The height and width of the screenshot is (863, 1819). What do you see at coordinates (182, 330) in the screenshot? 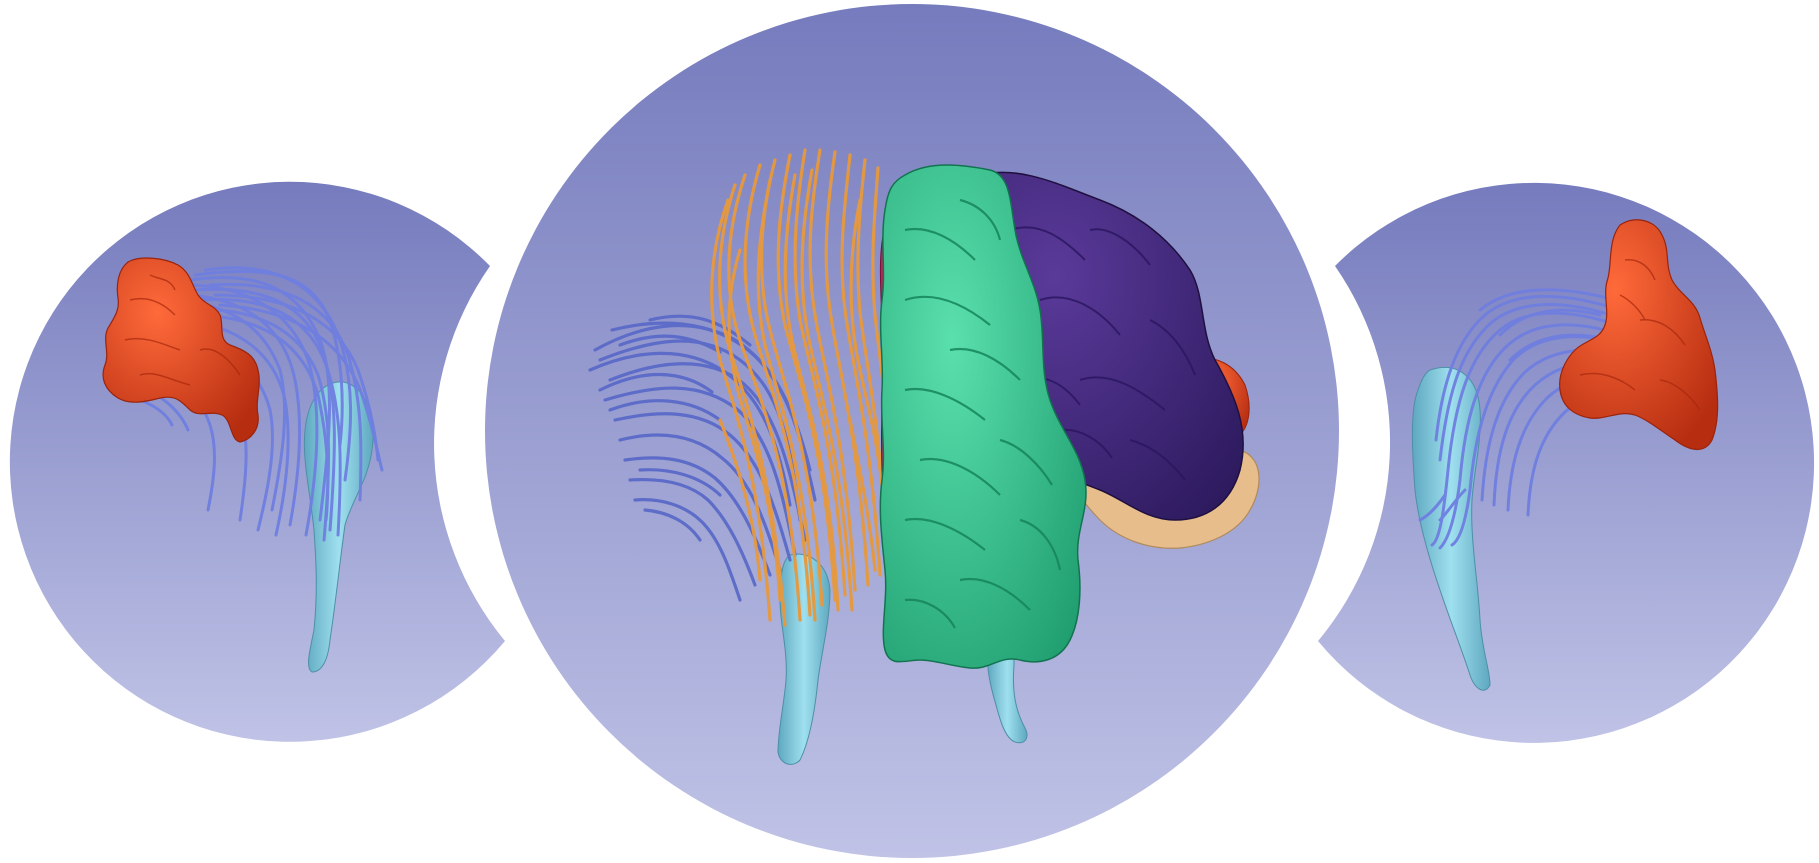
I see `left-red-lobe-texture` at bounding box center [182, 330].